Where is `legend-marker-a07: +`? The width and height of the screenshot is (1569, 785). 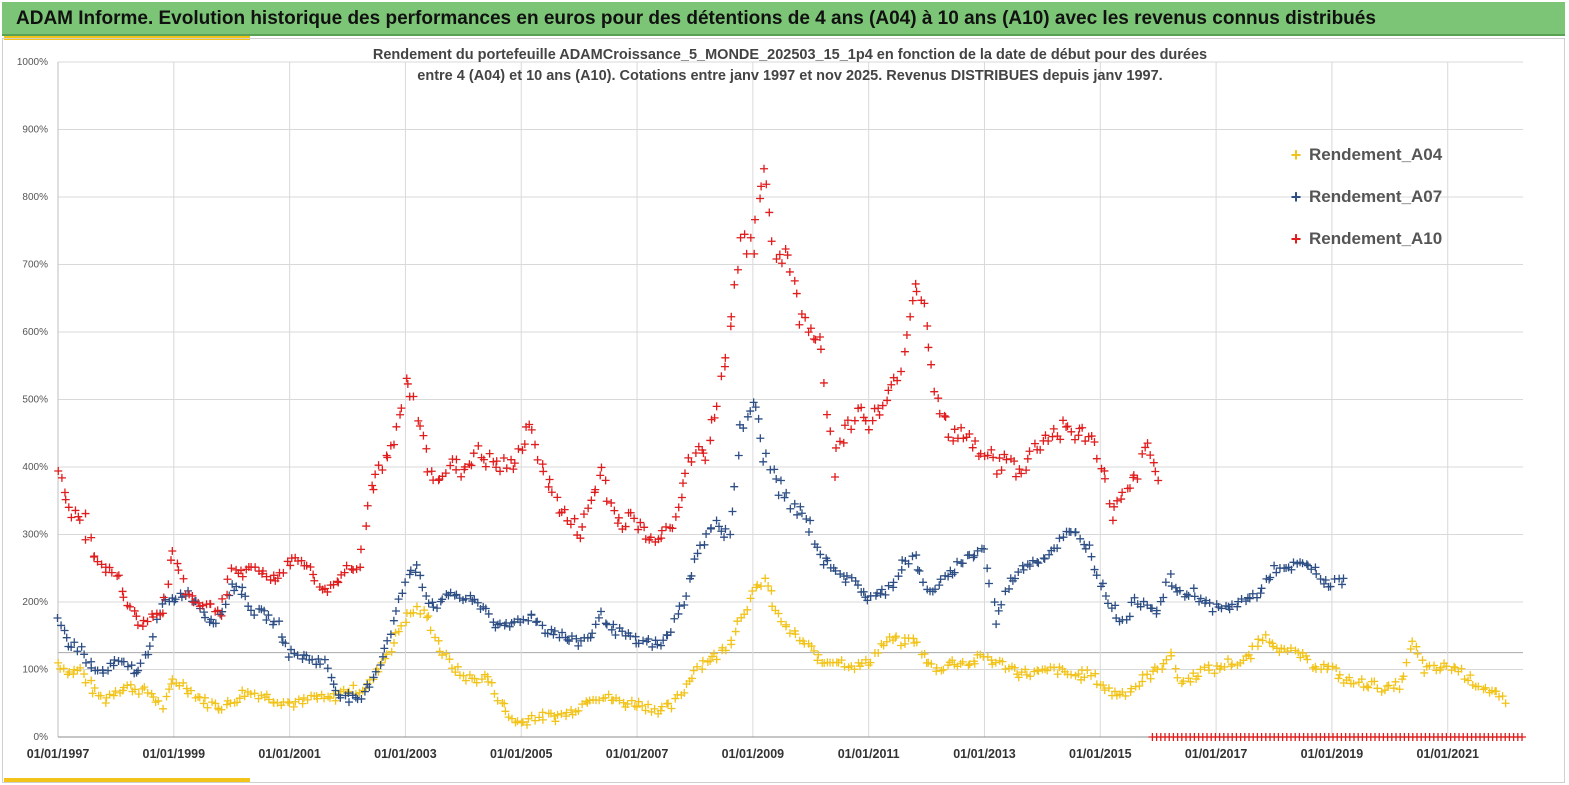 legend-marker-a07: + is located at coordinates (1296, 196).